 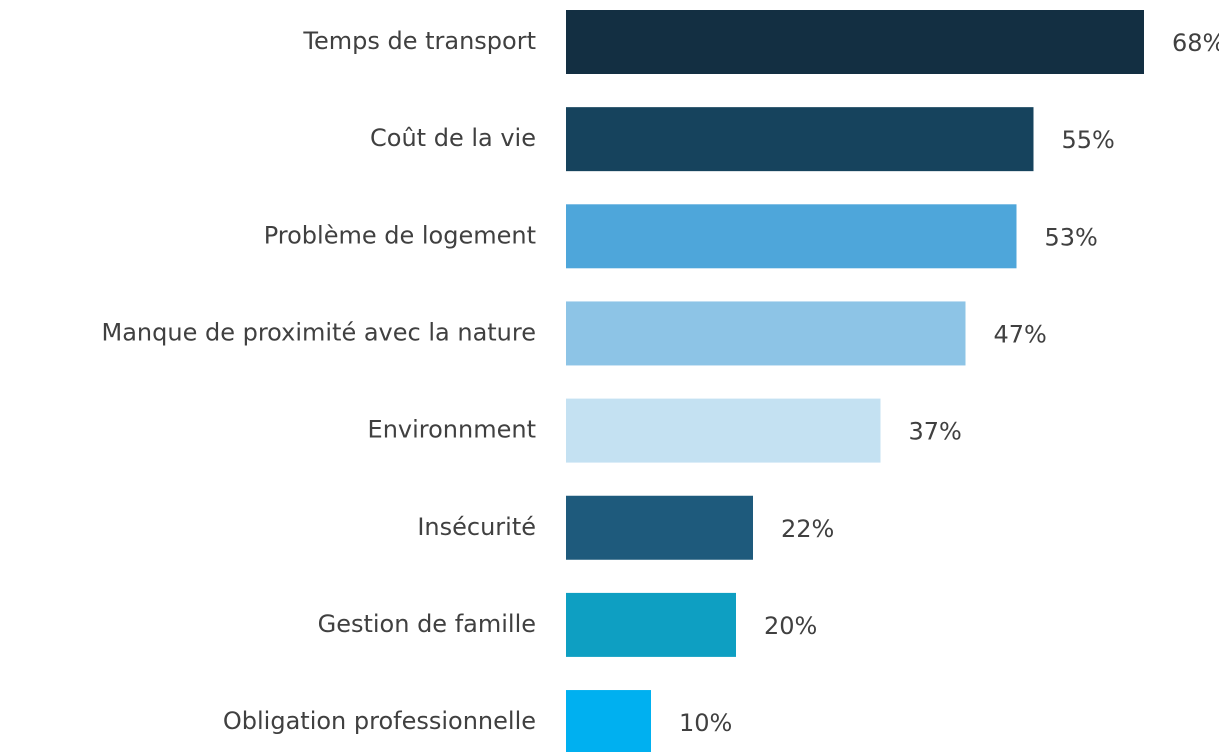 I want to click on value-label: 55%, so click(x=1088, y=140).